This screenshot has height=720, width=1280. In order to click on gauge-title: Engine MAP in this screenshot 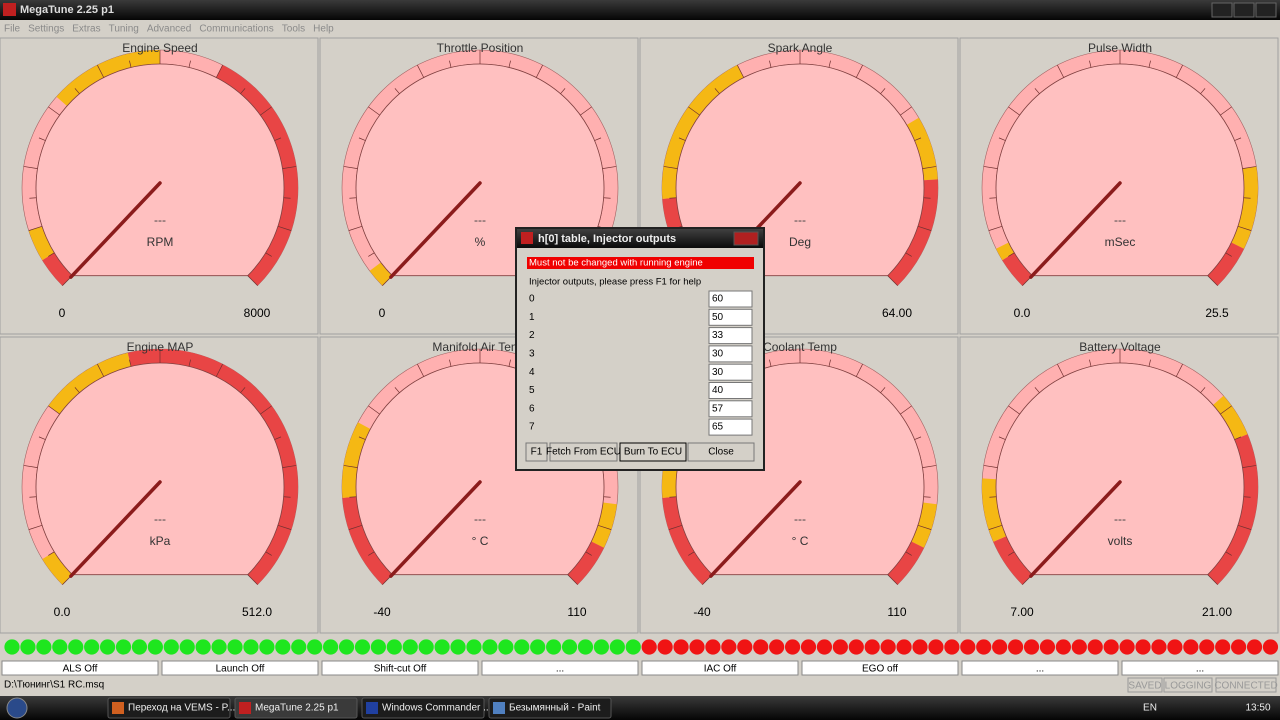, I will do `click(160, 347)`.